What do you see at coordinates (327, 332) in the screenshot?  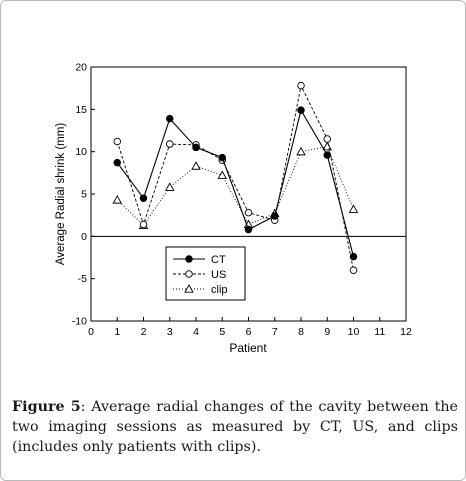 I see `x-tick-label: 9` at bounding box center [327, 332].